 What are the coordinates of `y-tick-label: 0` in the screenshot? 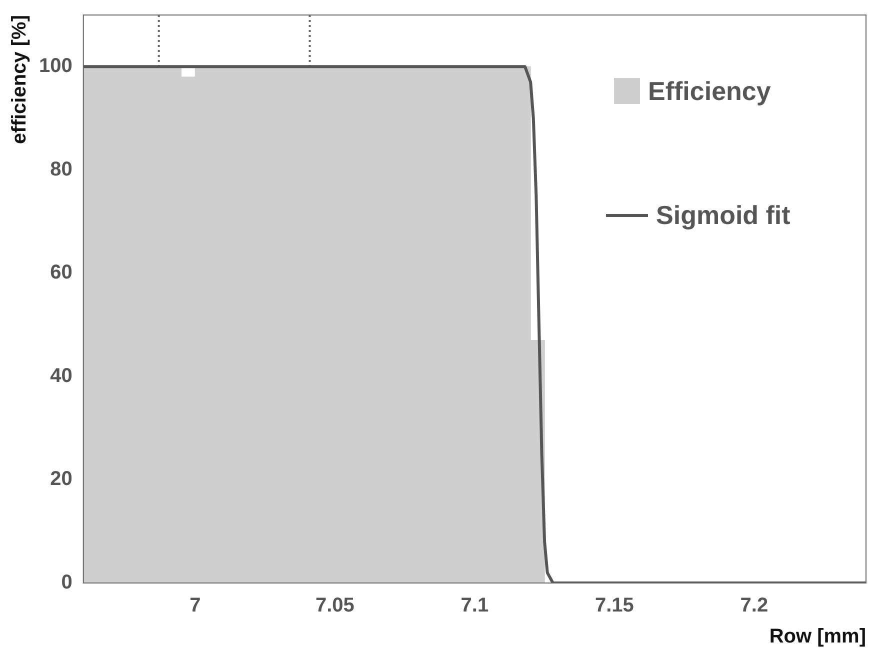 It's located at (66, 583).